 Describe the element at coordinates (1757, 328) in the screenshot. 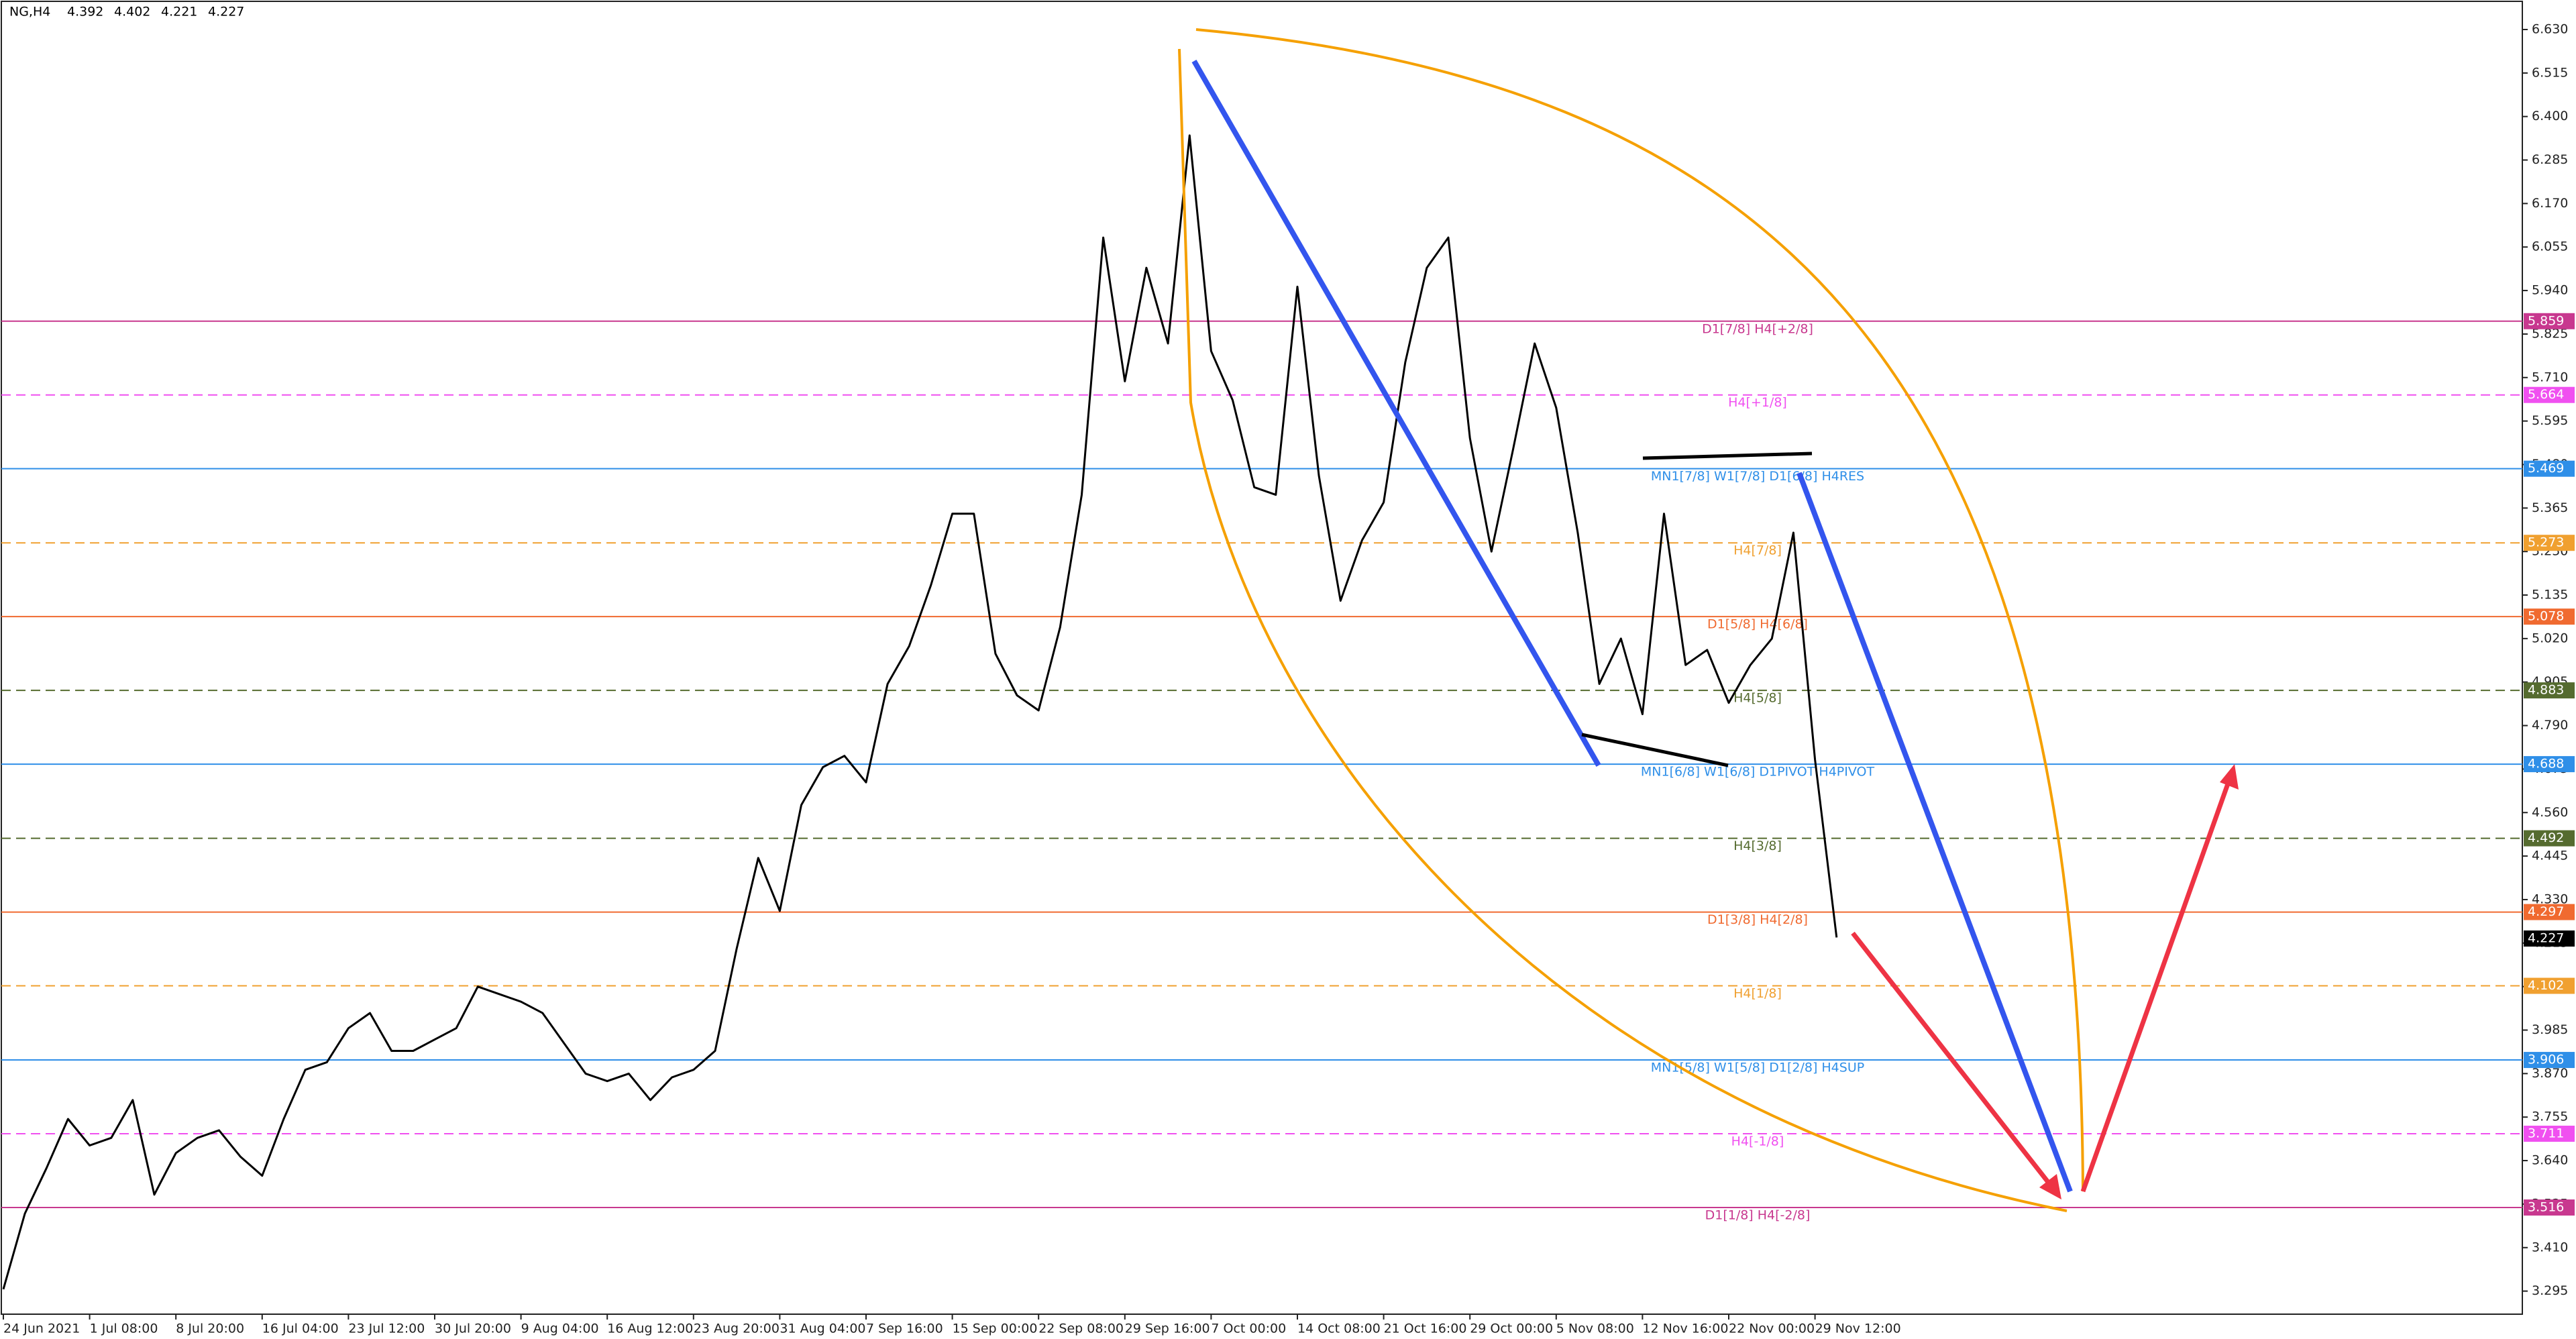

I see `level-label: D1[7/8] H4[+2/8]` at that location.